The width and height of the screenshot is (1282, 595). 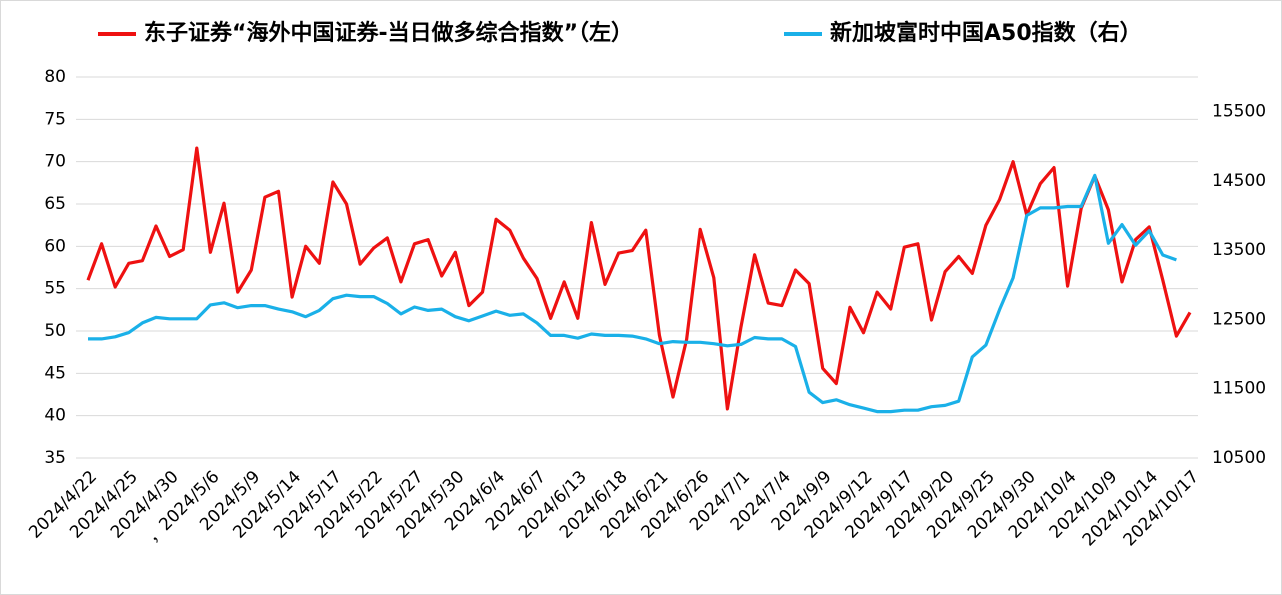 What do you see at coordinates (55, 246) in the screenshot?
I see `y-tick-label: 60` at bounding box center [55, 246].